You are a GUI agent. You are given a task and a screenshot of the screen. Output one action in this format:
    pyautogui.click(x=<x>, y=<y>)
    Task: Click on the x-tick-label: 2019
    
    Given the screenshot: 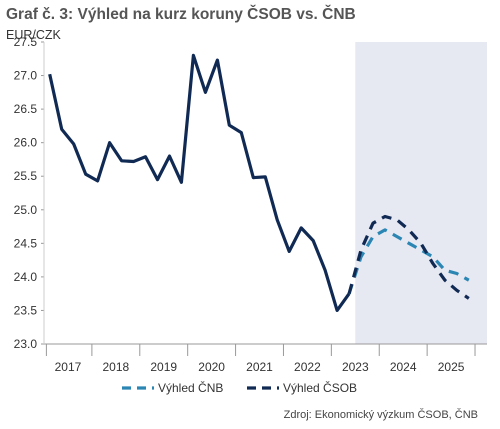 What is the action you would take?
    pyautogui.click(x=163, y=367)
    